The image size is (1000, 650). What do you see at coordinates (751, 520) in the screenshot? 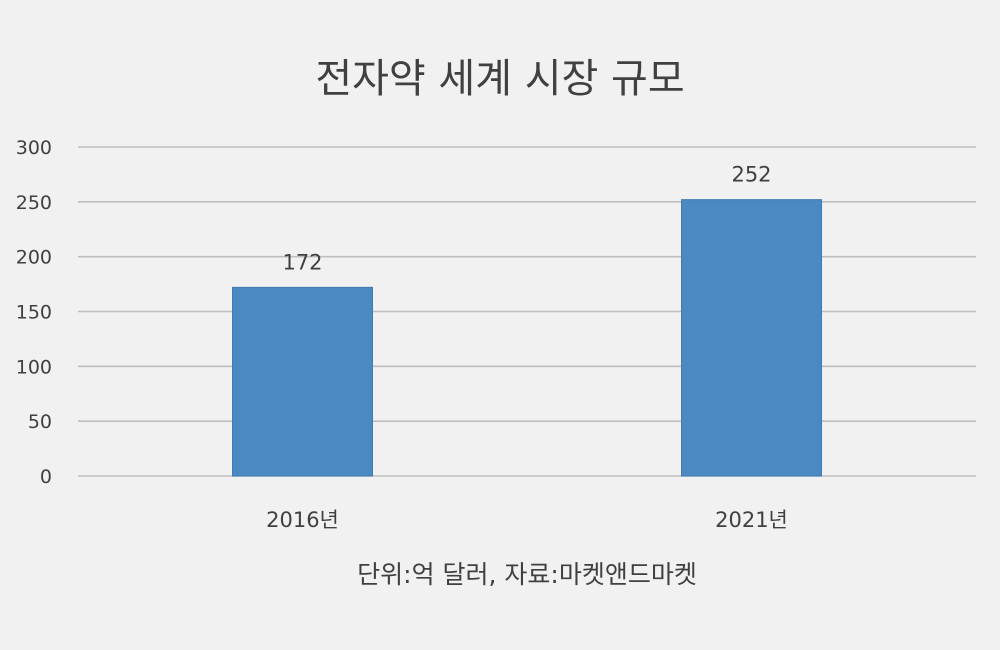
I see `x-category-label: 2021년` at bounding box center [751, 520].